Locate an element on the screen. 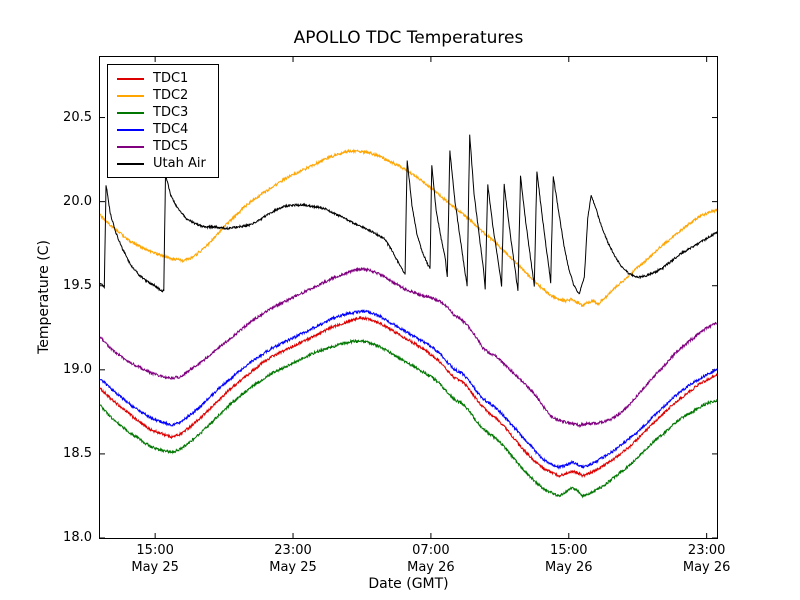 This screenshot has width=800, height=600. x-tick-label: 23:00 May 25 is located at coordinates (293, 559).